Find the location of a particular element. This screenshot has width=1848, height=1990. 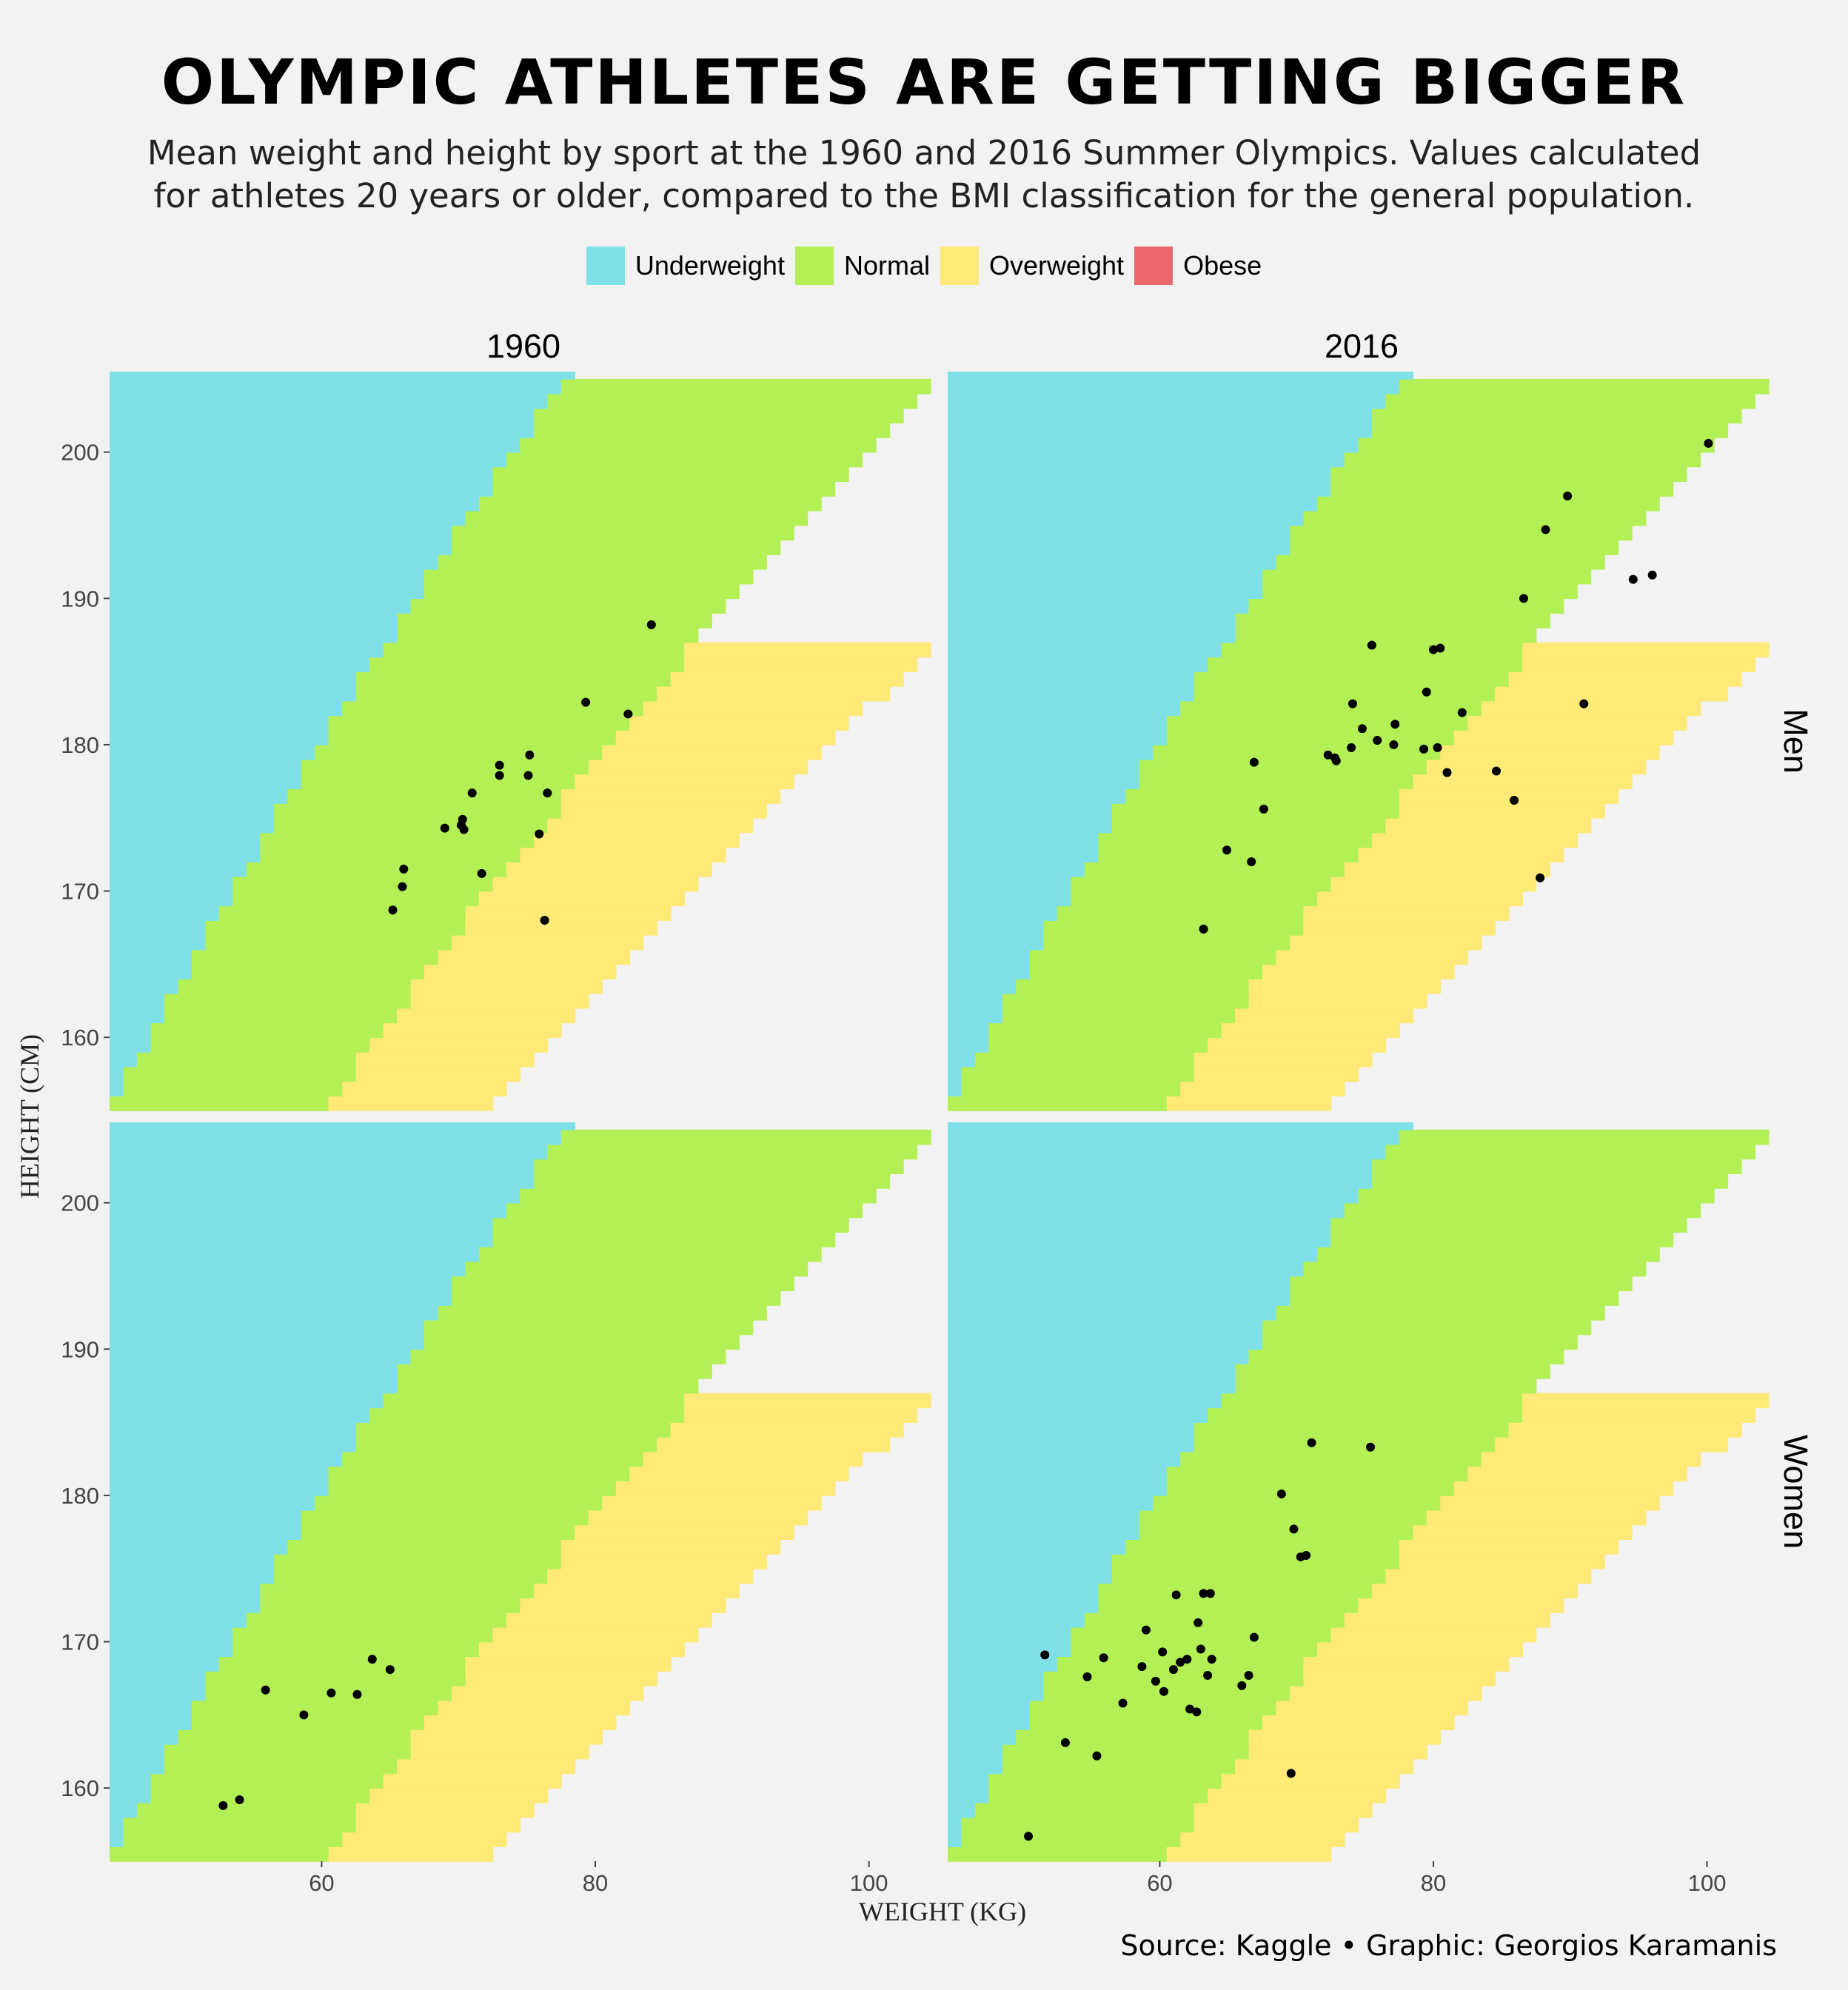

legend: Underweight Normal Overweight Obese is located at coordinates (924, 266).